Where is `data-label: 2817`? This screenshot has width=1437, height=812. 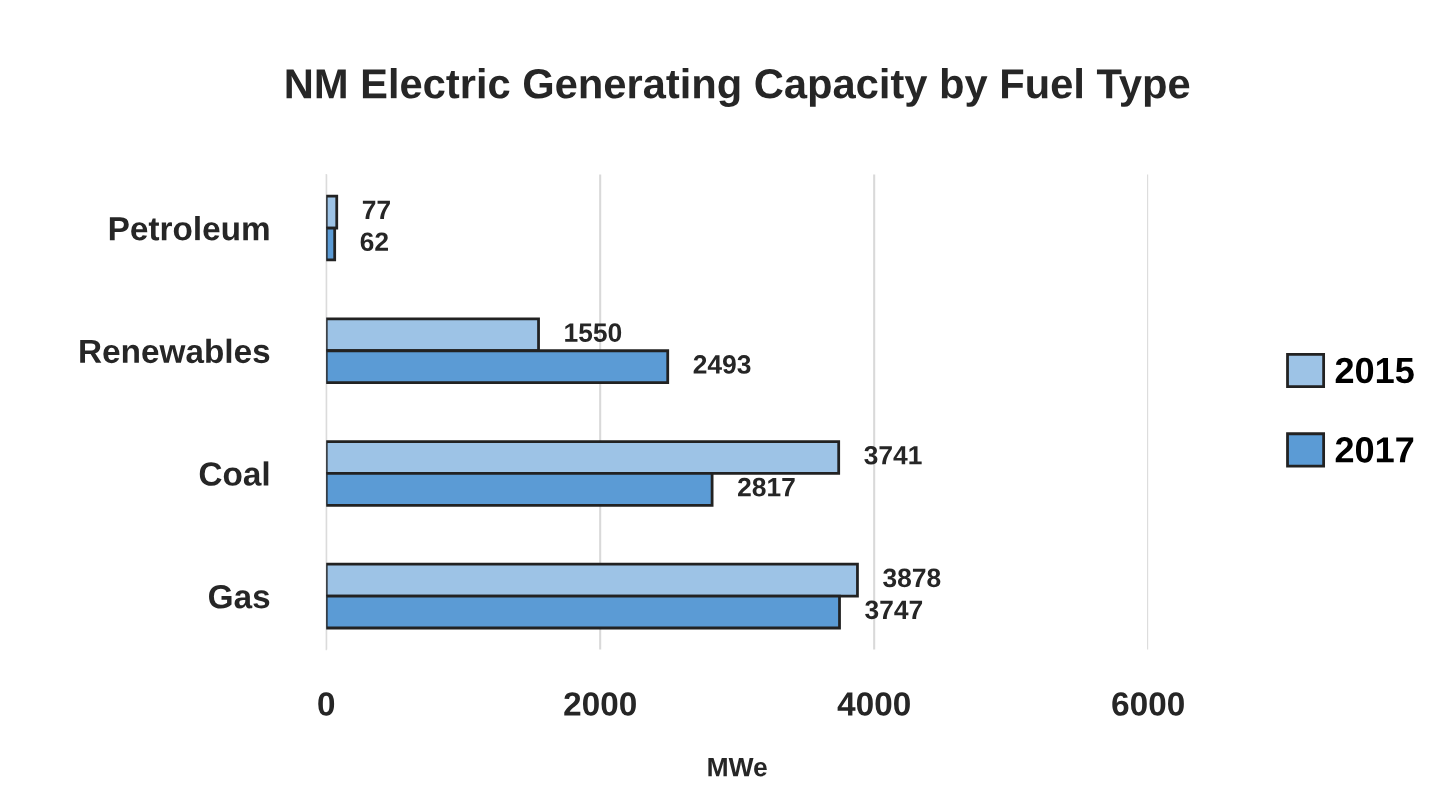
data-label: 2817 is located at coordinates (766, 487).